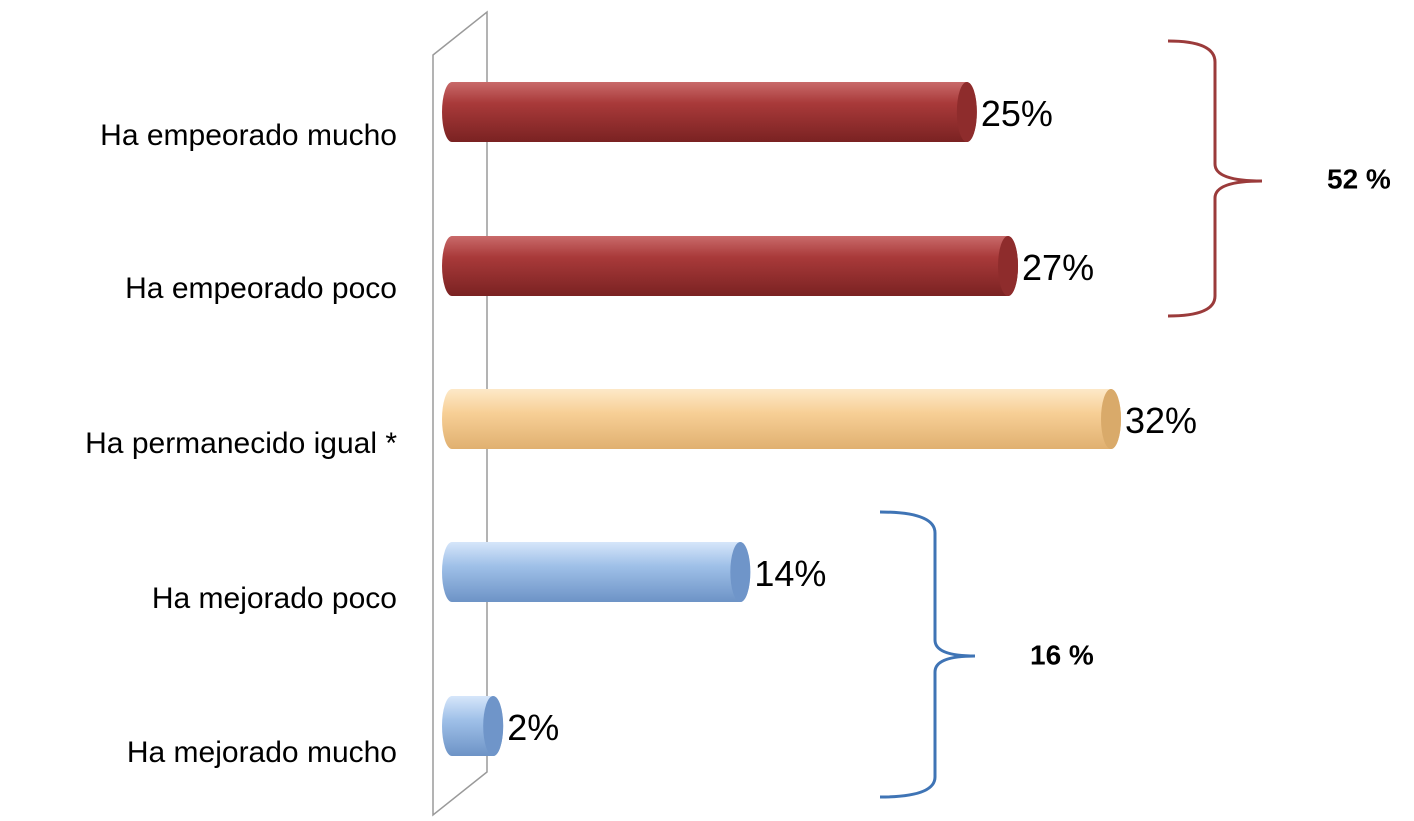 This screenshot has width=1414, height=821. What do you see at coordinates (533, 727) in the screenshot?
I see `value-label: 2%` at bounding box center [533, 727].